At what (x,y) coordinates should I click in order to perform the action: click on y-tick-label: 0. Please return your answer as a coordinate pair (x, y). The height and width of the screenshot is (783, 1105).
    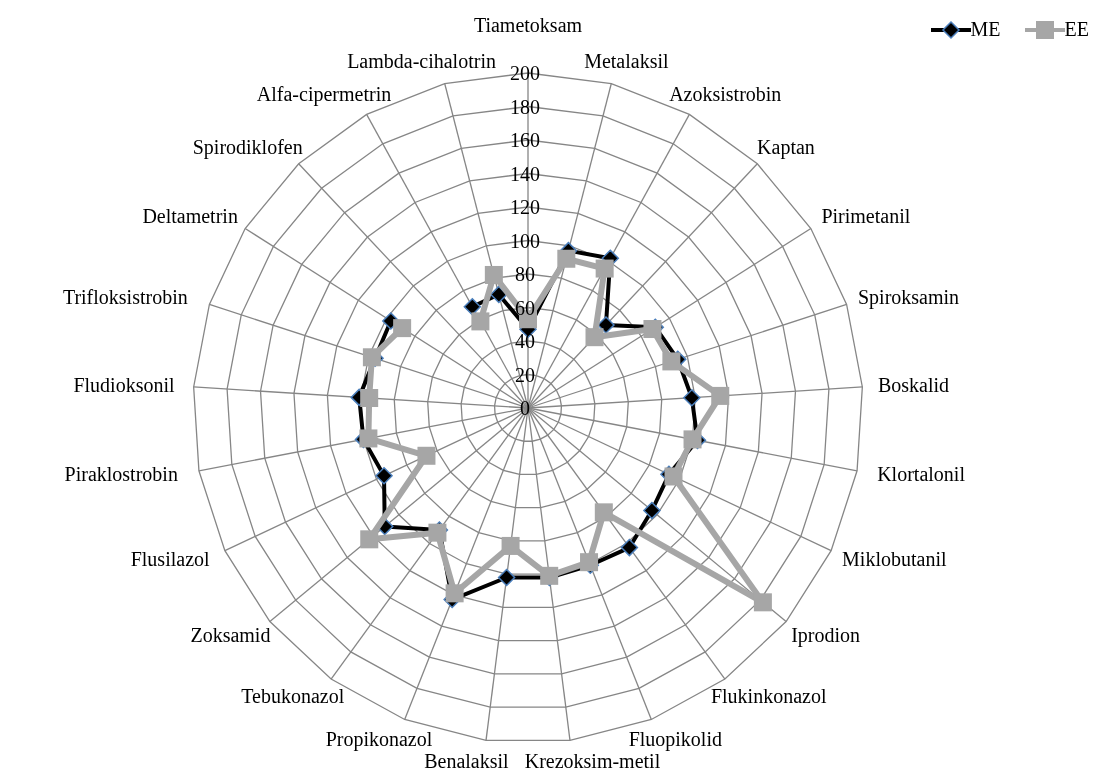
    Looking at the image, I should click on (525, 408).